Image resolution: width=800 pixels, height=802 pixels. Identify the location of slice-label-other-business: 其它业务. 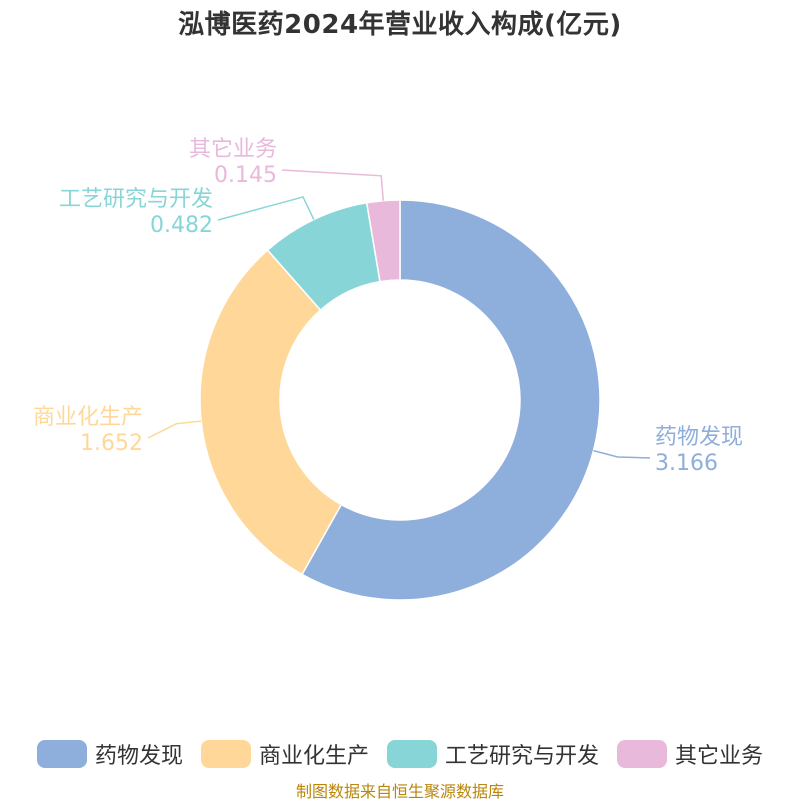
(233, 149).